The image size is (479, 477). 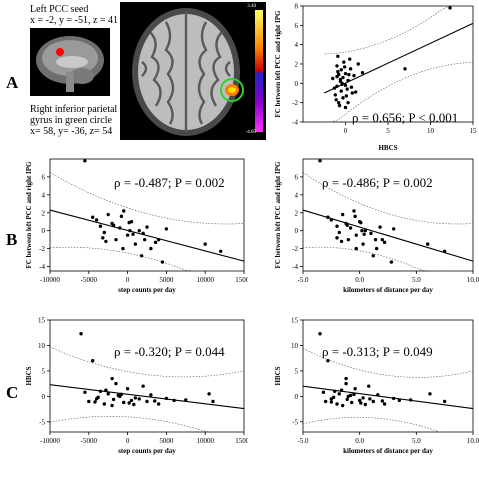 What do you see at coordinates (147, 198) in the screenshot?
I see `confidence-upper` at bounding box center [147, 198].